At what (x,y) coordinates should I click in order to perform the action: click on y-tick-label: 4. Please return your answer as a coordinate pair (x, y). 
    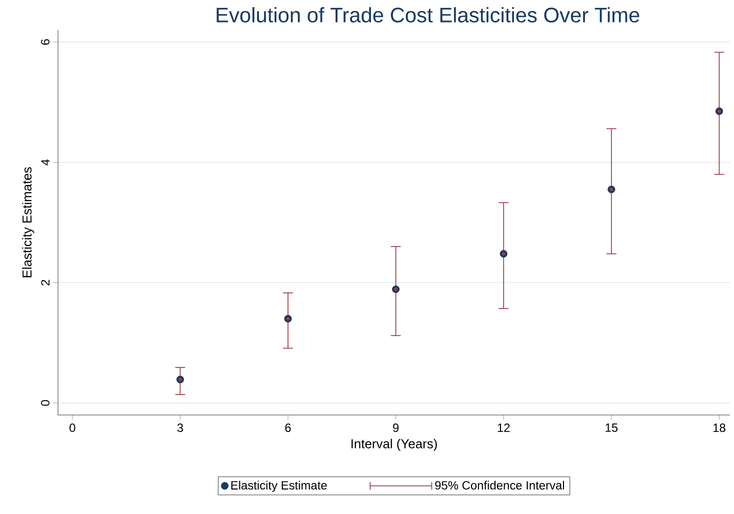
    Looking at the image, I should click on (45, 162).